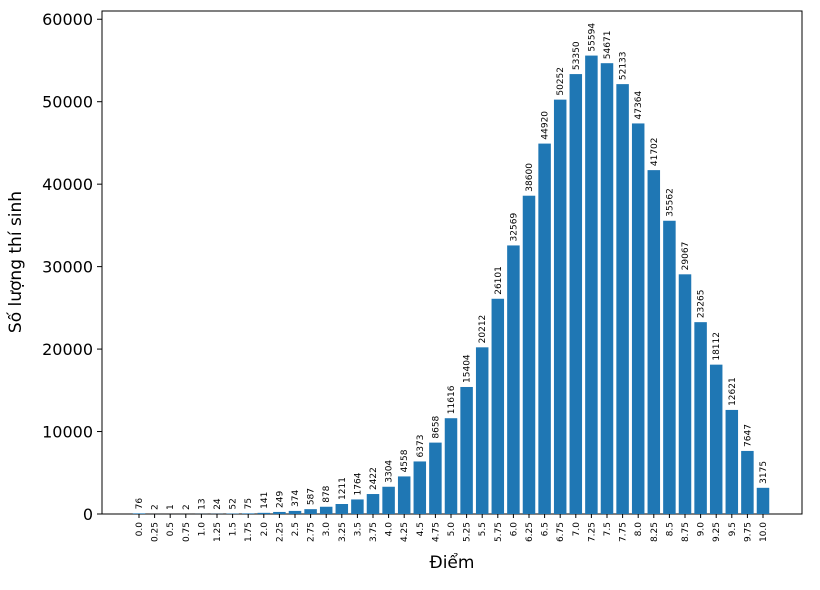 Image resolution: width=820 pixels, height=590 pixels. What do you see at coordinates (436, 426) in the screenshot?
I see `bar-value-label: 8658` at bounding box center [436, 426].